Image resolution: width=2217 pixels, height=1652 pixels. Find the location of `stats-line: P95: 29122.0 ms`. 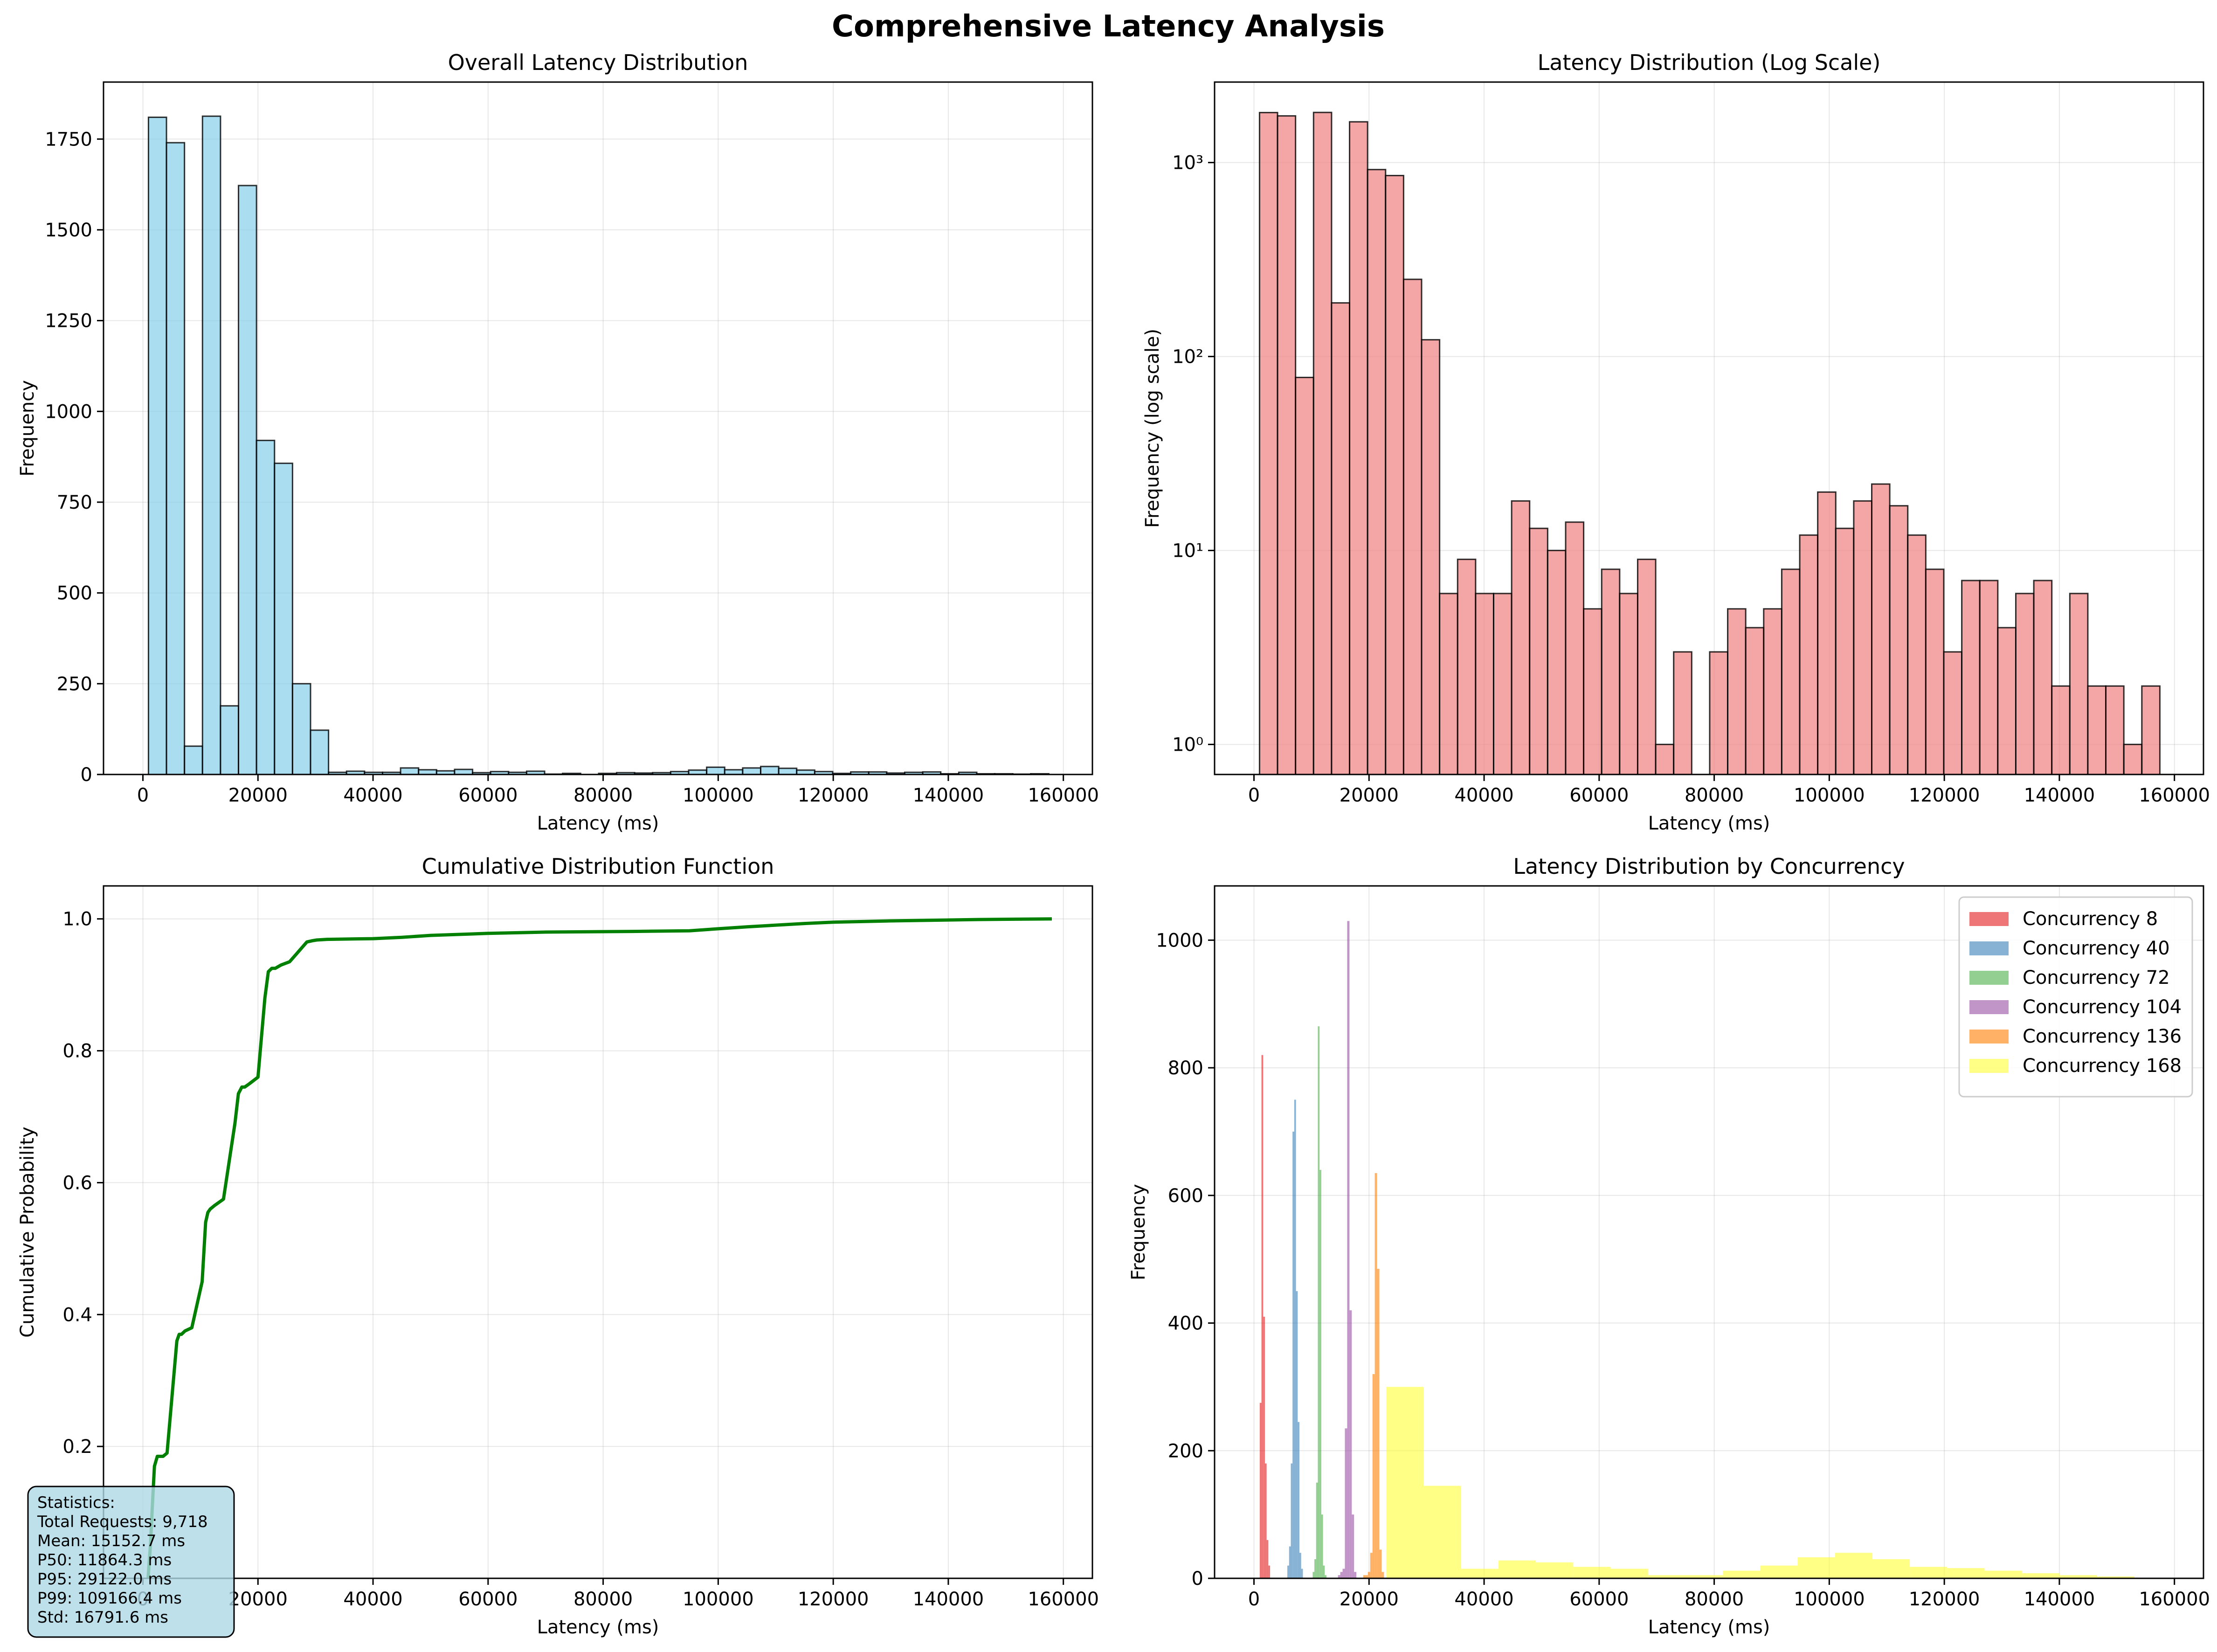

stats-line: P95: 29122.0 ms is located at coordinates (104, 1579).